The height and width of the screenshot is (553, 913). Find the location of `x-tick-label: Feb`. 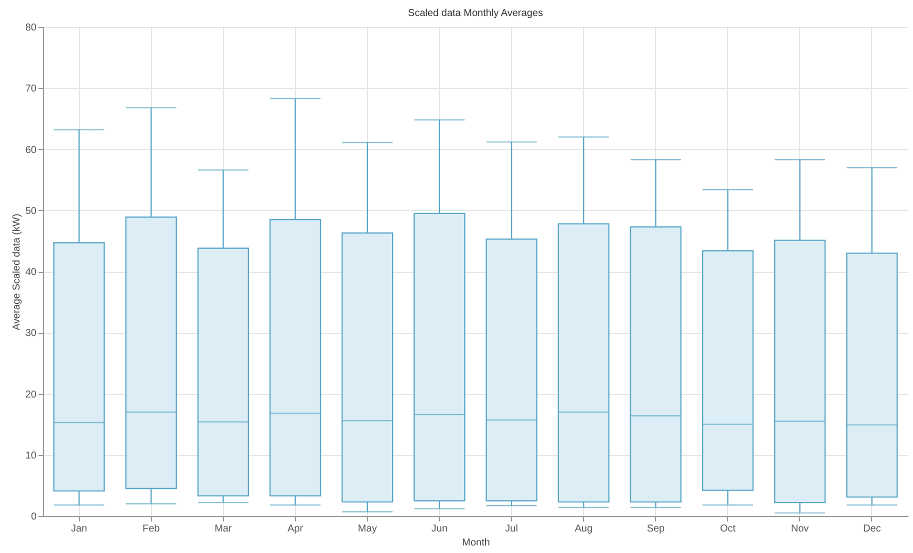

x-tick-label: Feb is located at coordinates (151, 529).